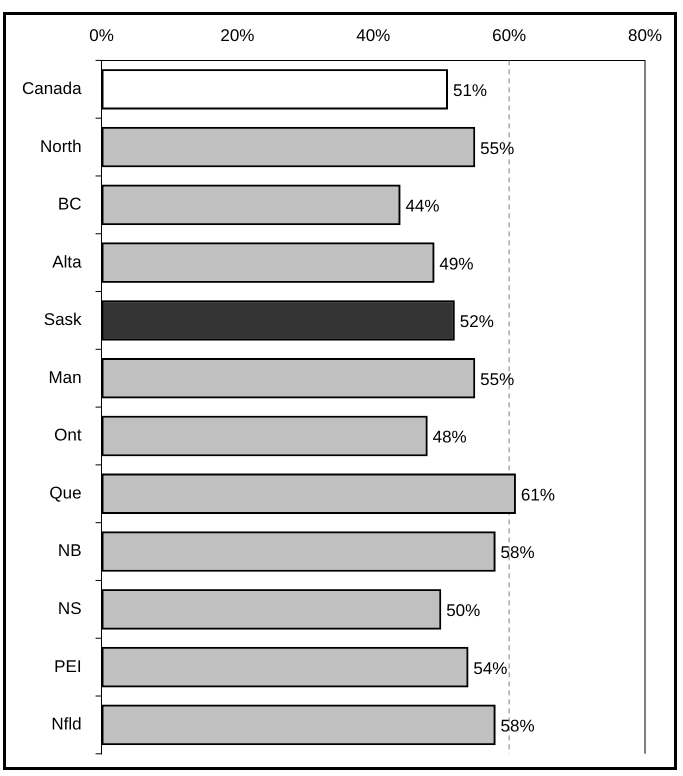  Describe the element at coordinates (65, 377) in the screenshot. I see `y-tick-label: Man` at that location.